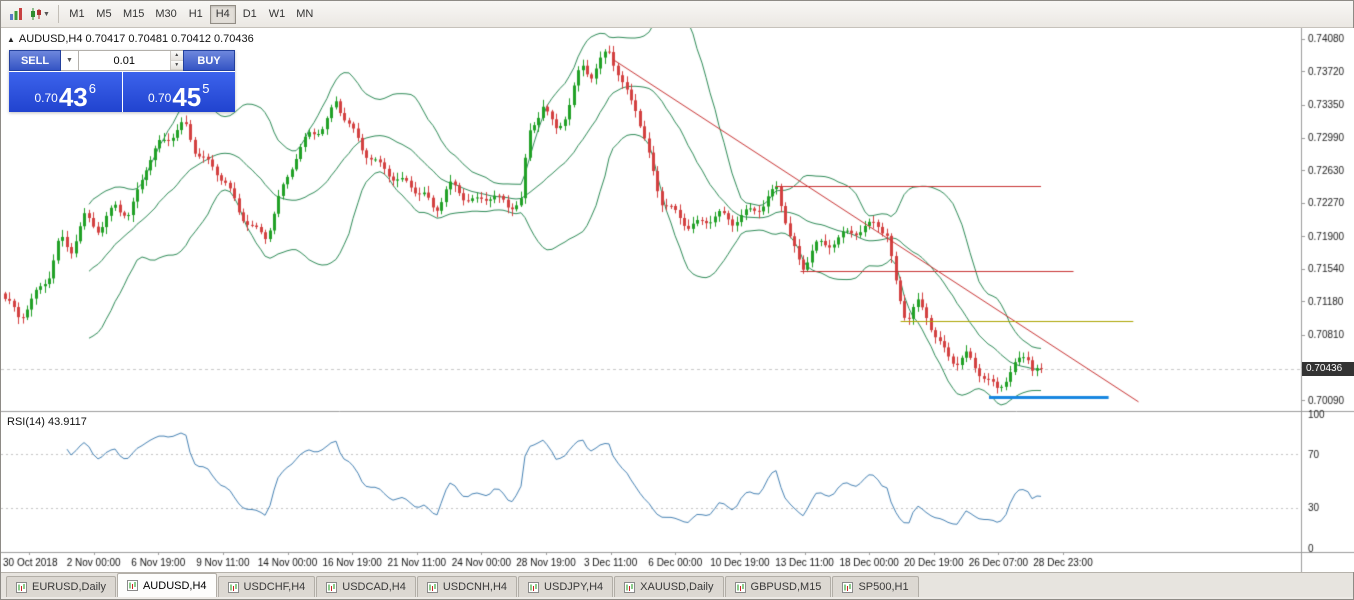  Describe the element at coordinates (58, 14) in the screenshot. I see `toolbar-separator` at that location.